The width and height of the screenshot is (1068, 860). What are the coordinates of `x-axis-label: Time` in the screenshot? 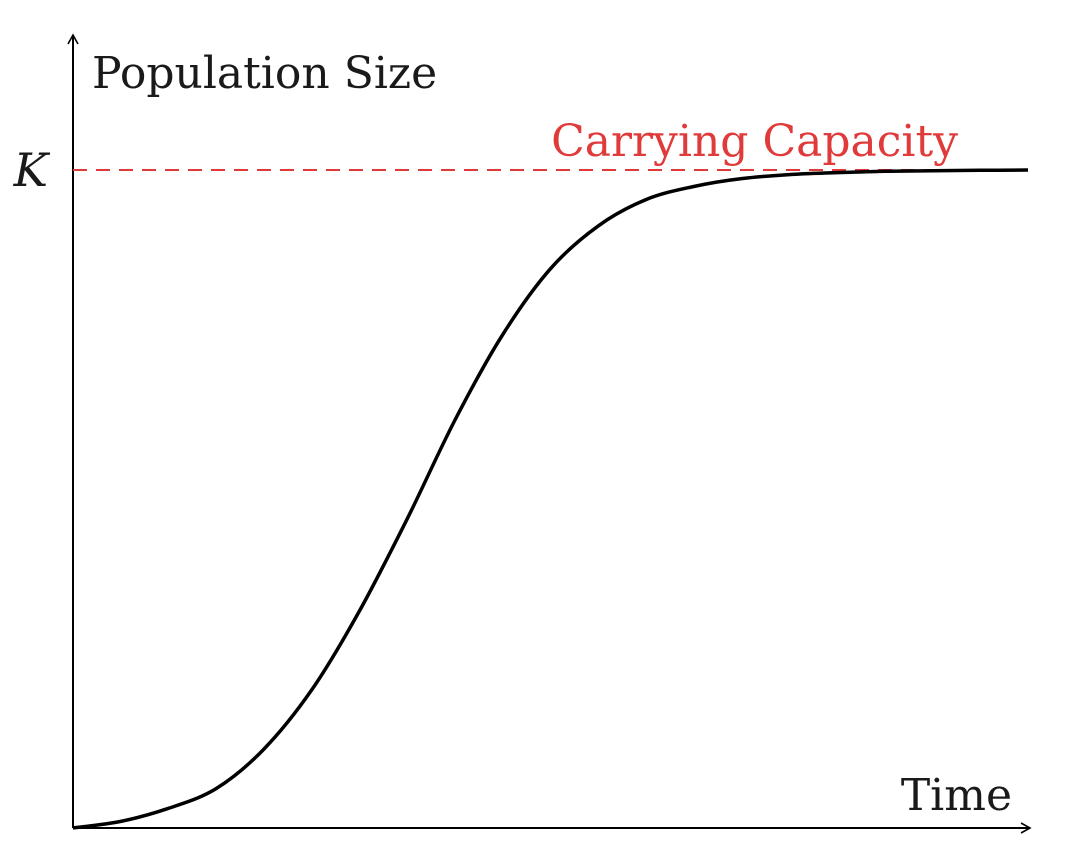 It's located at (956, 795).